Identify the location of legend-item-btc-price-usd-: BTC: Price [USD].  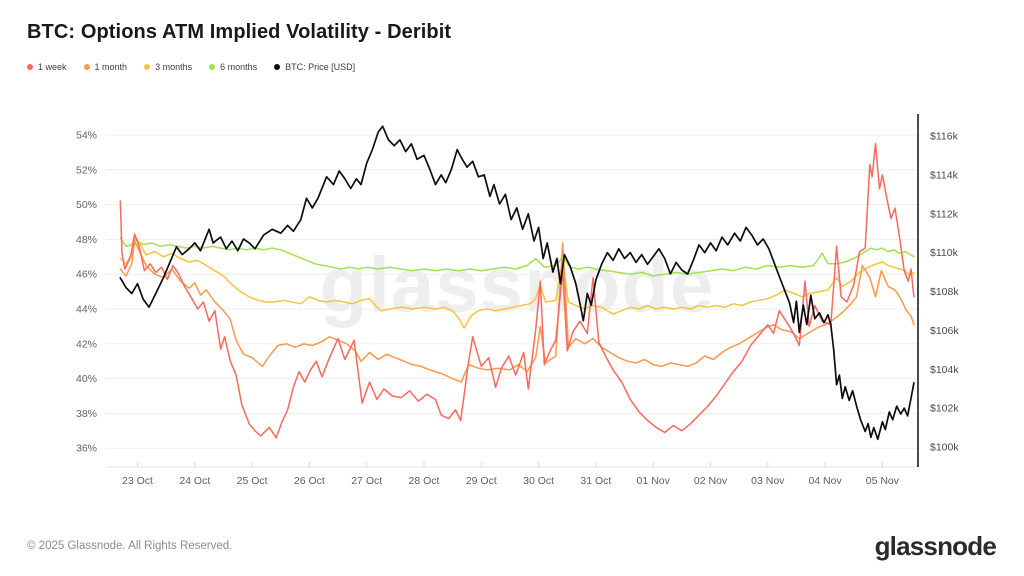
(314, 67).